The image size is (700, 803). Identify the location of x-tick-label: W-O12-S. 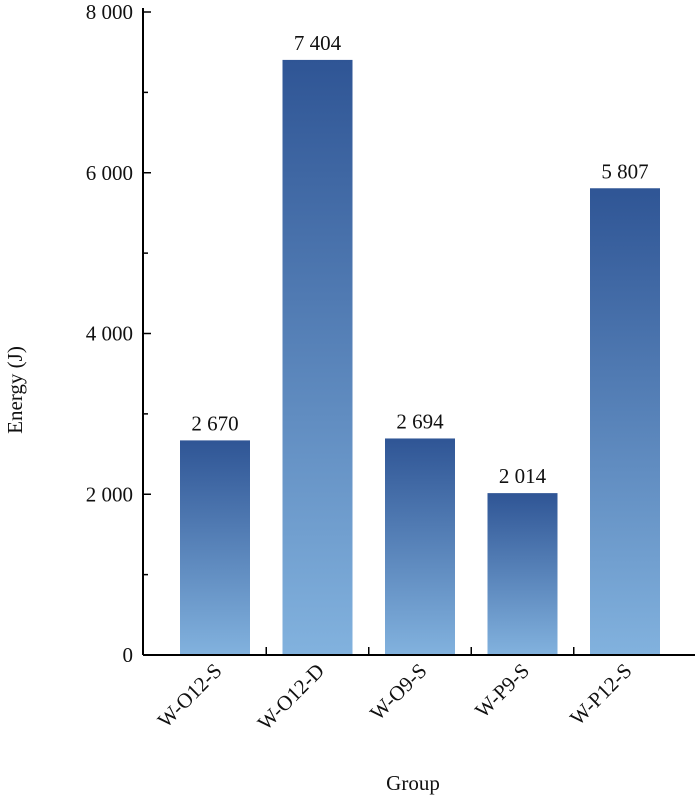
(190, 696).